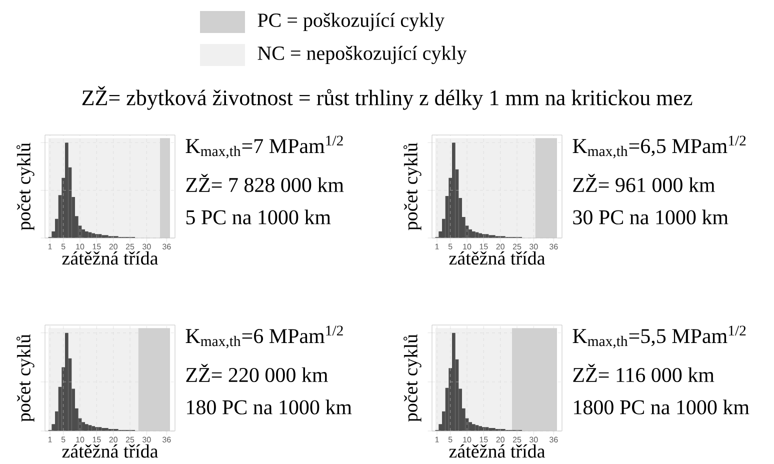  Describe the element at coordinates (650, 217) in the screenshot. I see `text: 30 PC na 1000 km` at that location.